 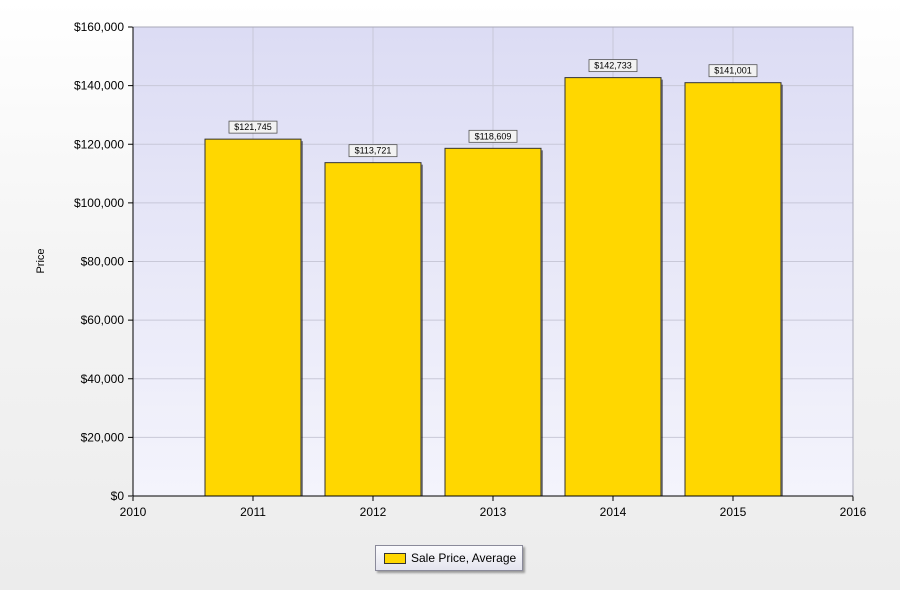 I want to click on y-tick-label: $40,000, so click(x=103, y=379).